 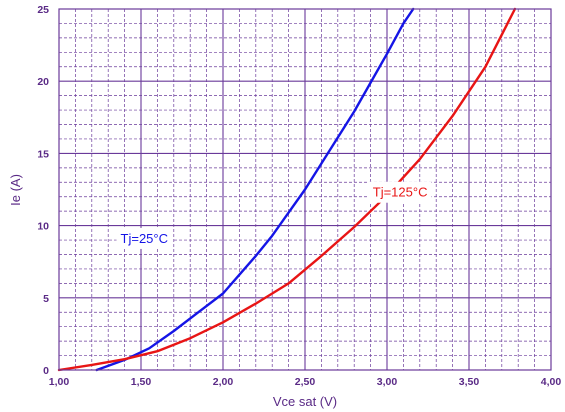 I want to click on x-tick-label: 1,00, so click(x=59, y=382).